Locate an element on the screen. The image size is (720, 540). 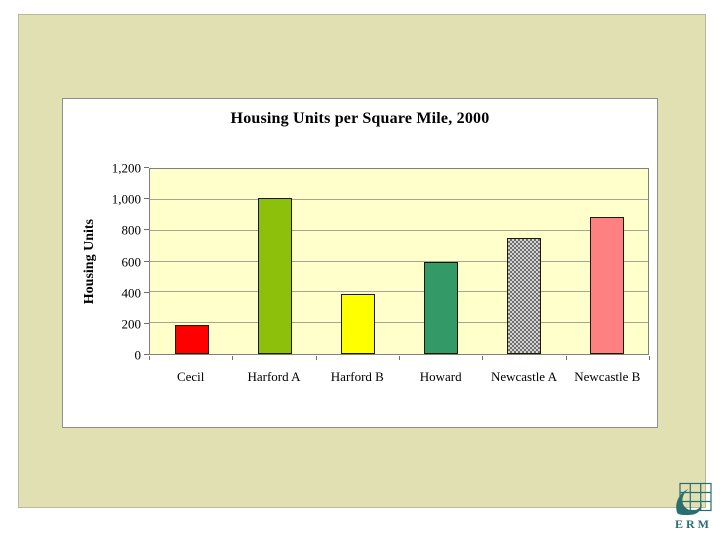
y-axis: 0 200 400 600 800 1,000 1,200 is located at coordinates (106, 262).